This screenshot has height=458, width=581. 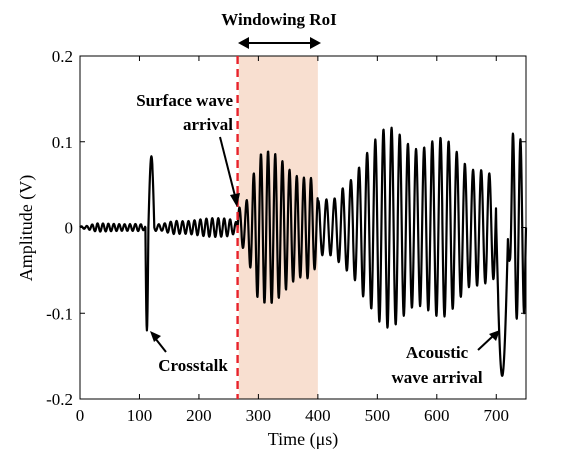 I want to click on y-tick-label: 0.1, so click(x=62, y=142).